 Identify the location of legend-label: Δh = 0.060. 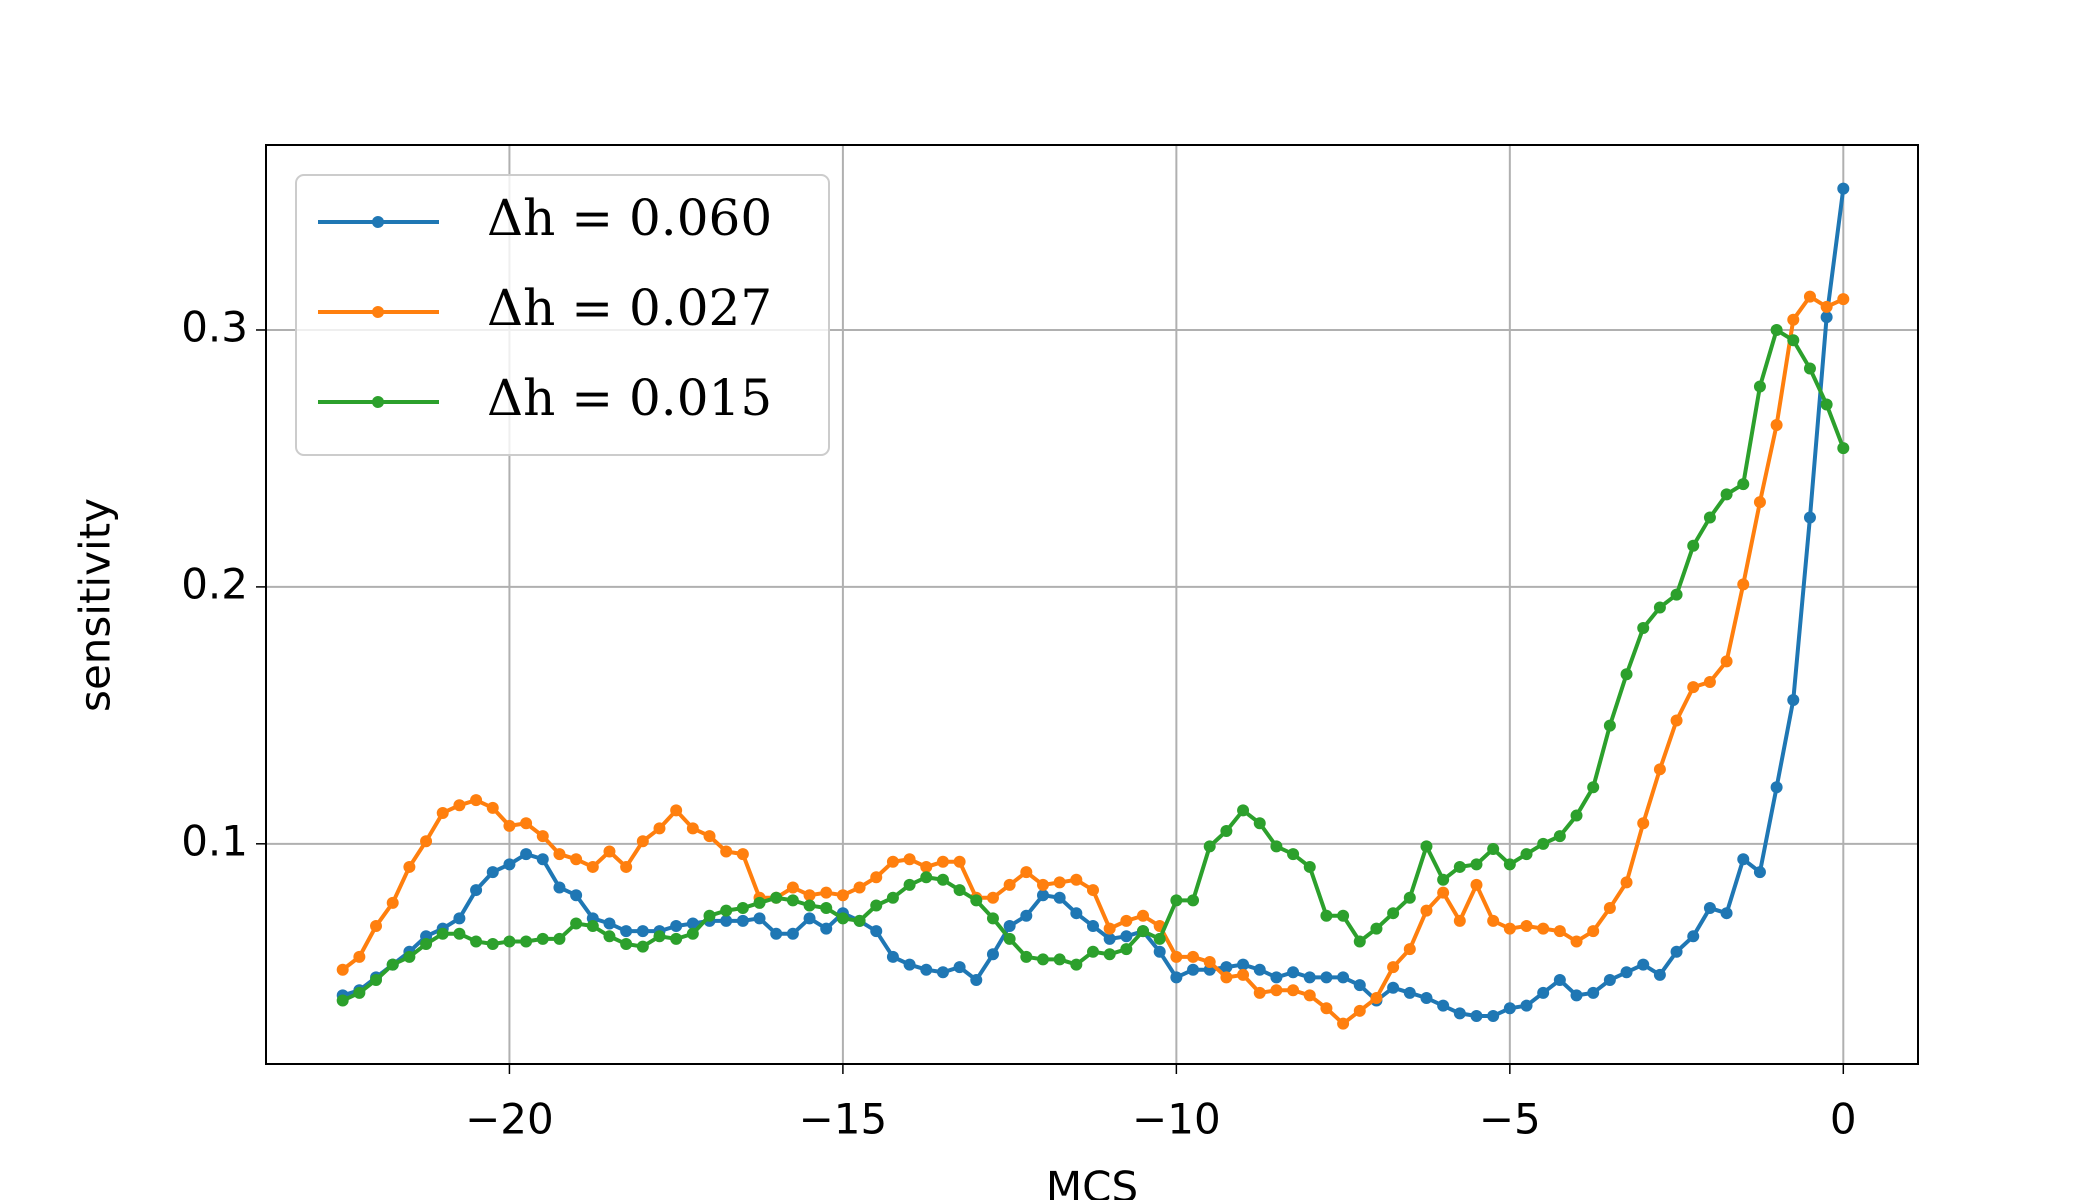
(629, 218).